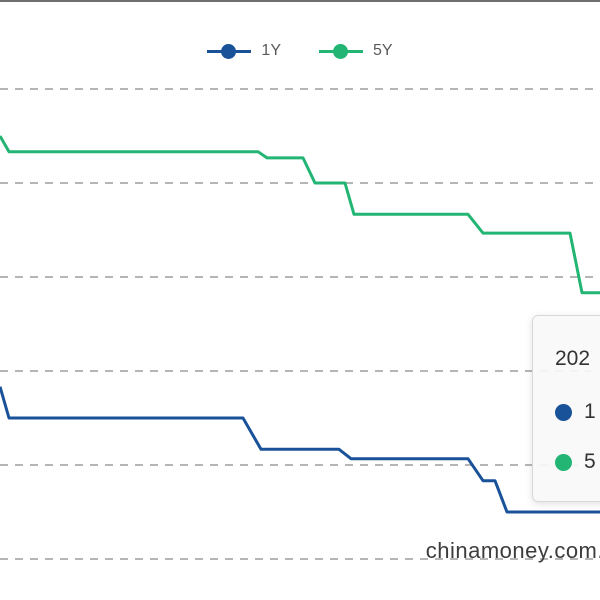  I want to click on tooltip-label-1y: 1, so click(590, 411).